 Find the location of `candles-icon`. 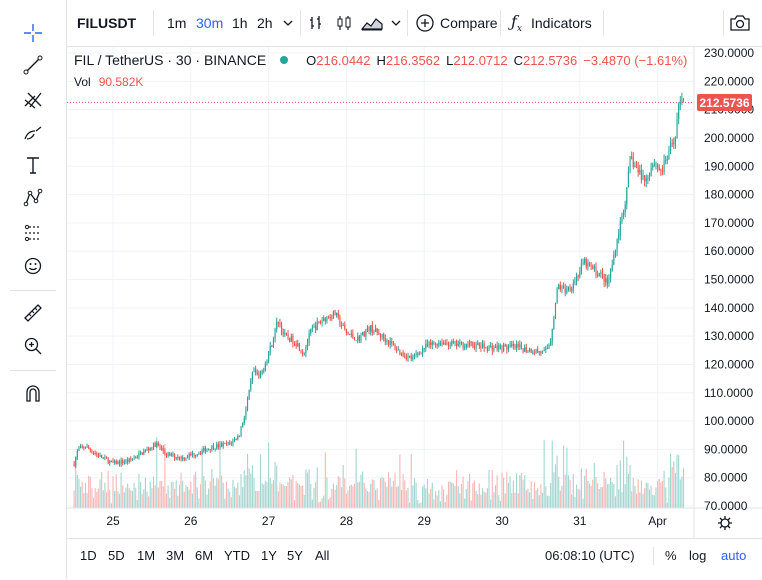

candles-icon is located at coordinates (344, 23).